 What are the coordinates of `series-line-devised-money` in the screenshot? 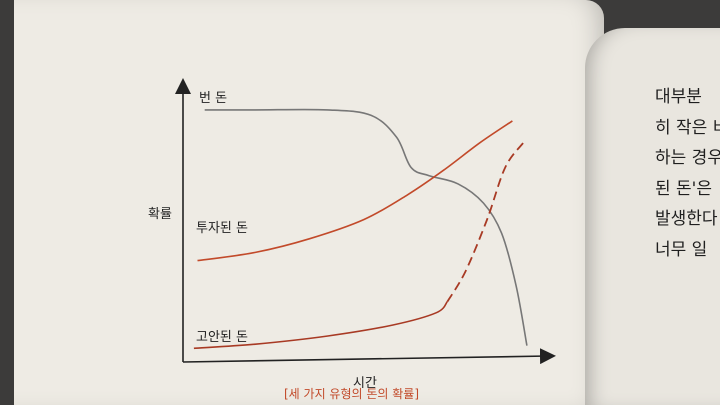 It's located at (320, 325).